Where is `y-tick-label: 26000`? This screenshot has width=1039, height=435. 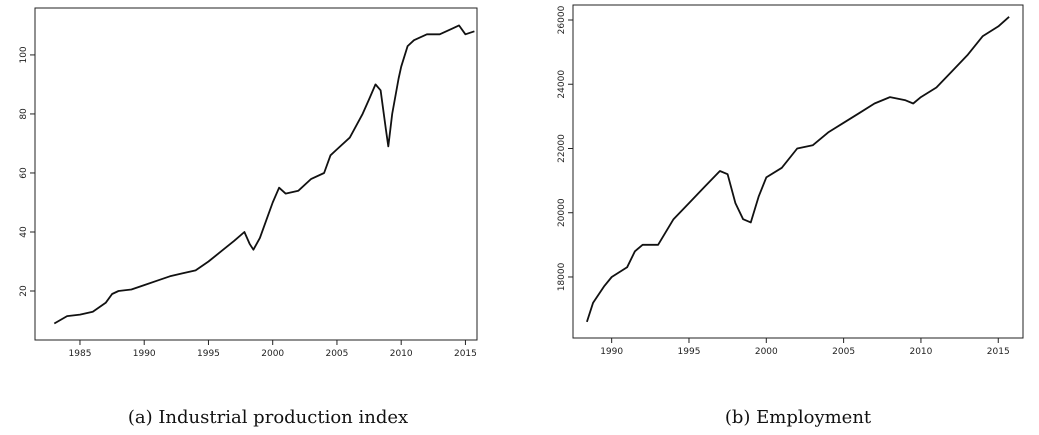
y-tick-label: 26000 is located at coordinates (562, 19).